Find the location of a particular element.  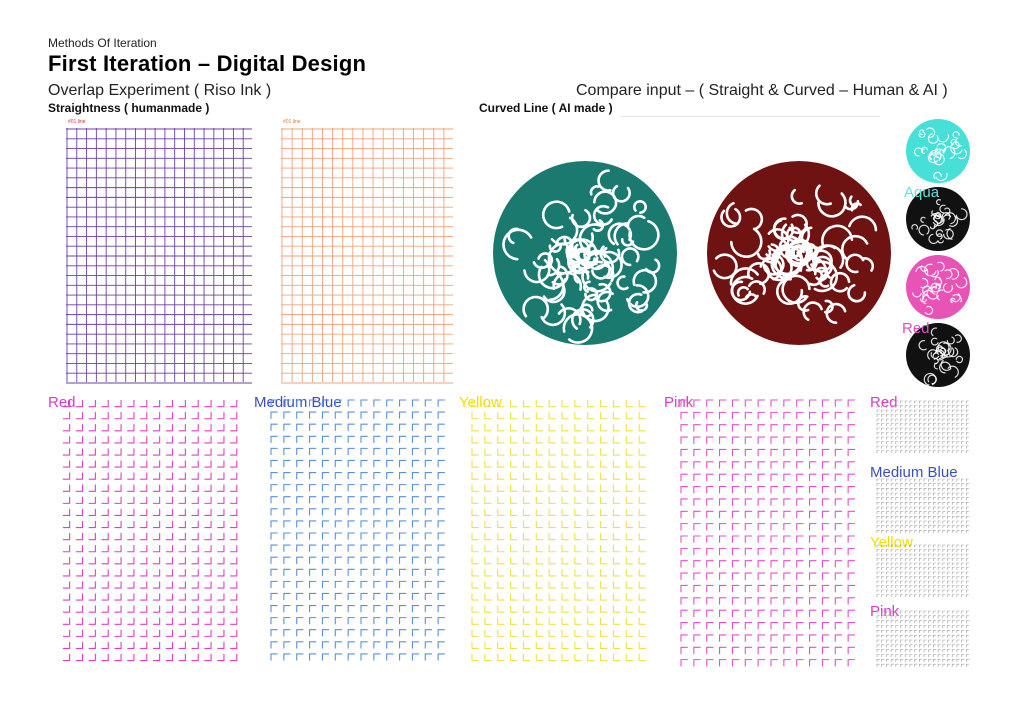

bracket-pattern-yellow is located at coordinates (558, 531).